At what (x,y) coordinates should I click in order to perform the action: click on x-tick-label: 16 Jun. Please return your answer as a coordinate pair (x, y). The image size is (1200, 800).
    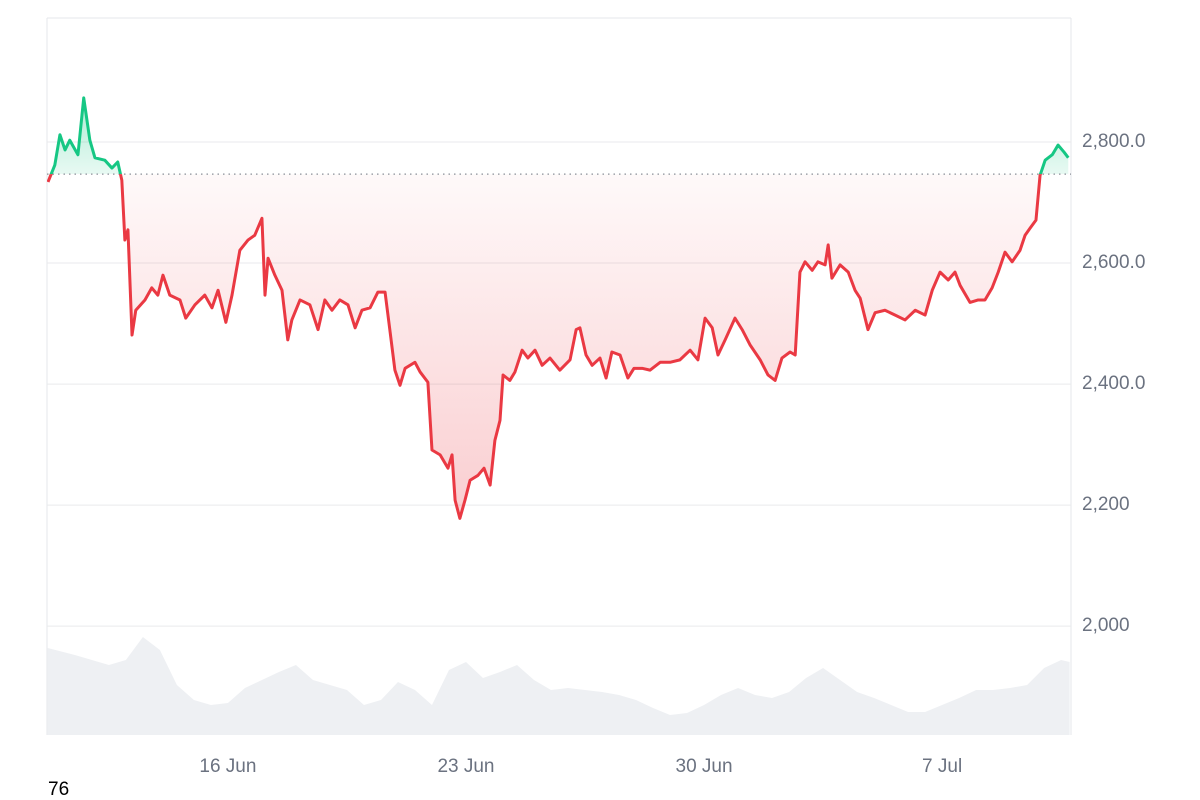
    Looking at the image, I should click on (227, 766).